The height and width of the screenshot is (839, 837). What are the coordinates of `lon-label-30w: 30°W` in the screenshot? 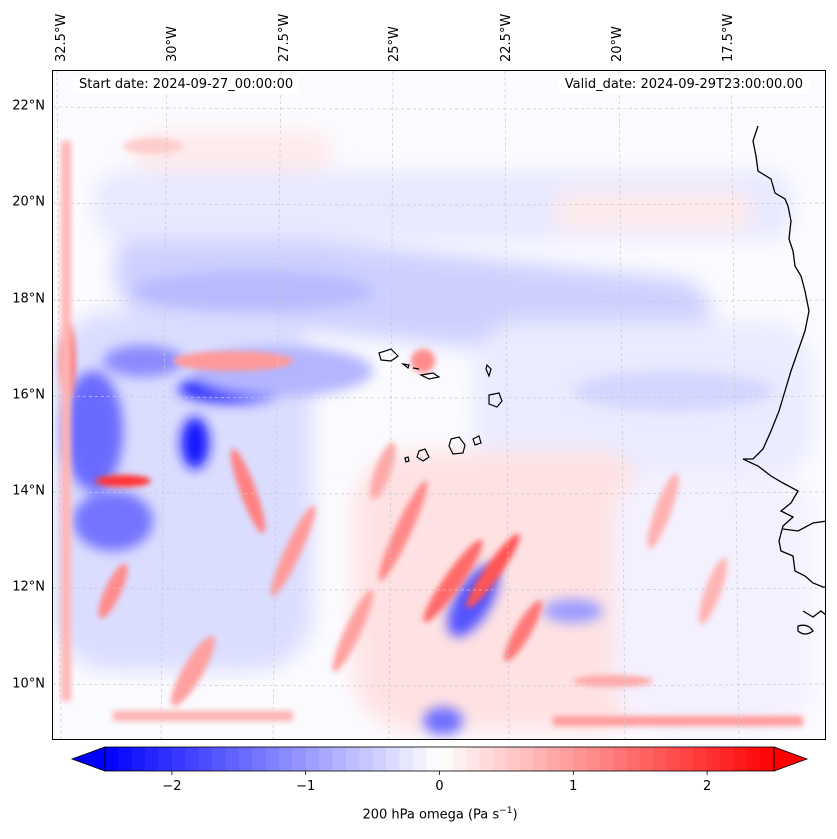 It's located at (172, 44).